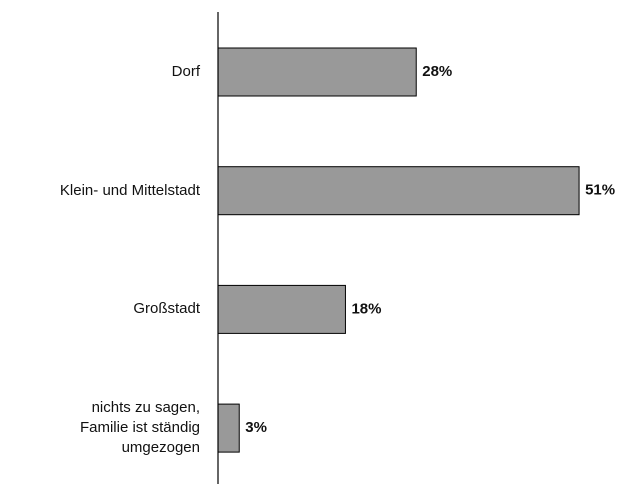 The width and height of the screenshot is (626, 489). I want to click on value-label: 18%, so click(366, 308).